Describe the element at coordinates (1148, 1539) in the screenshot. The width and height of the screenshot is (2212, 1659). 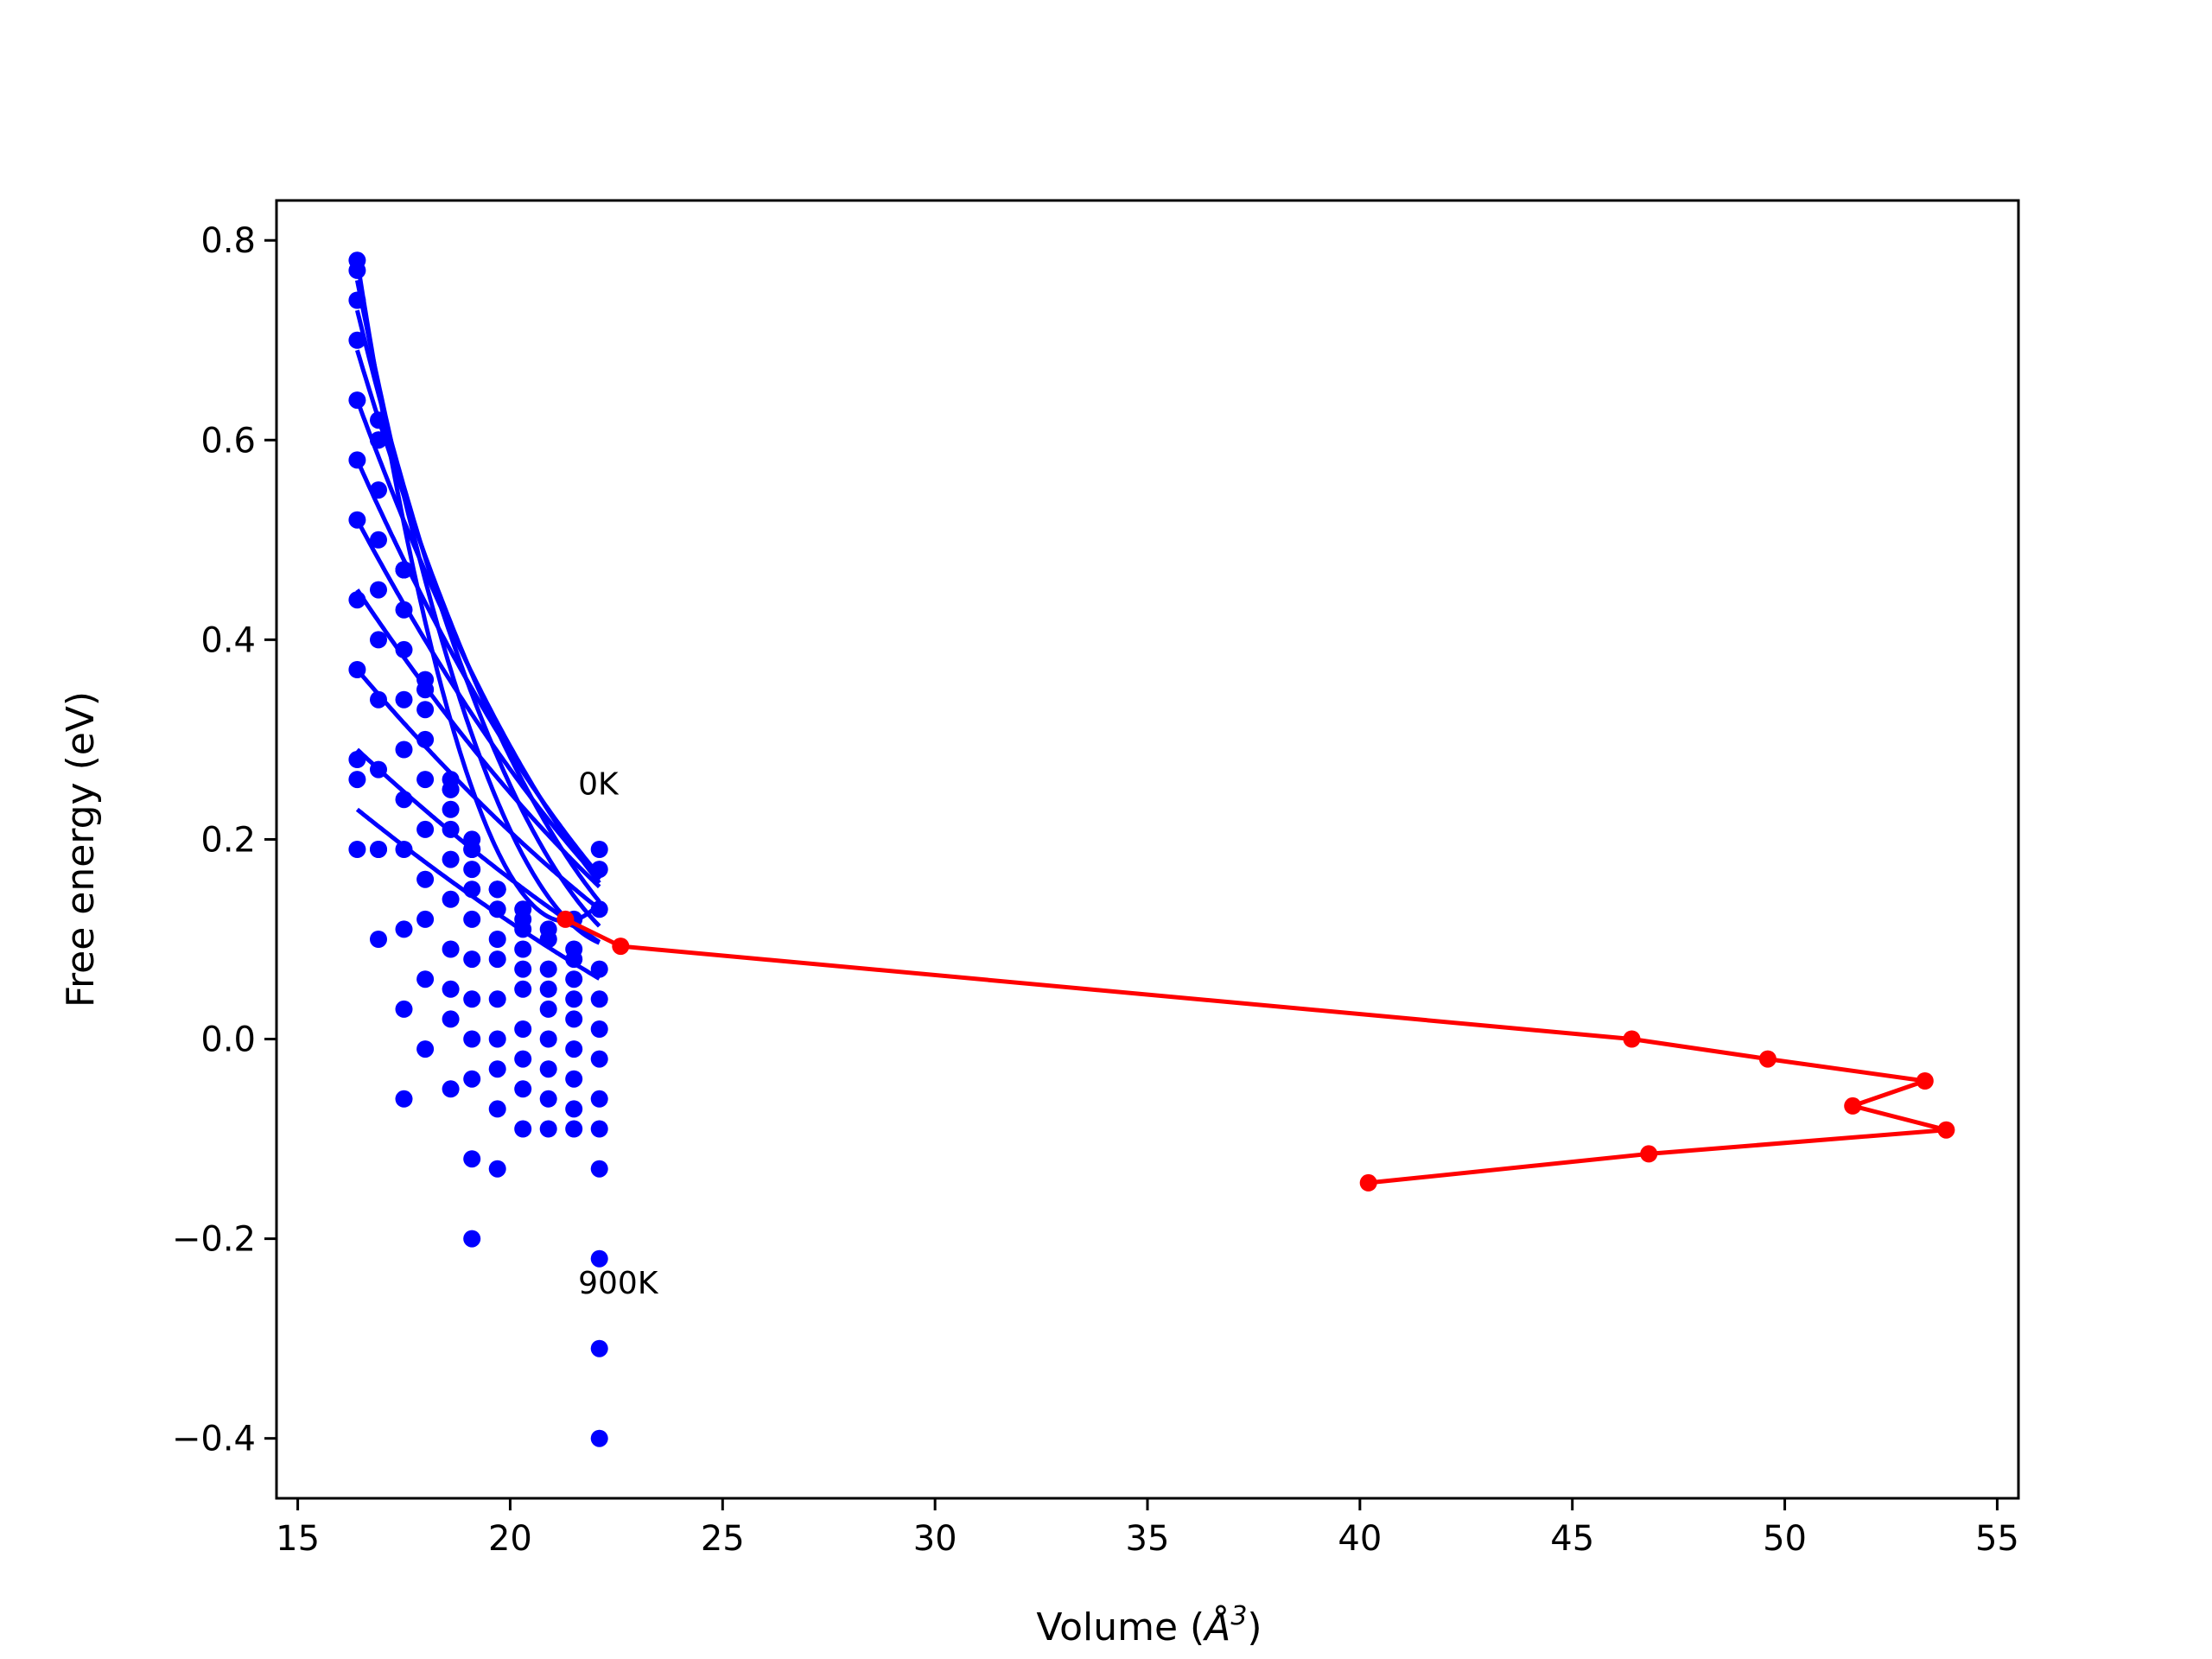
I see `x-tick-label-4: 35` at that location.